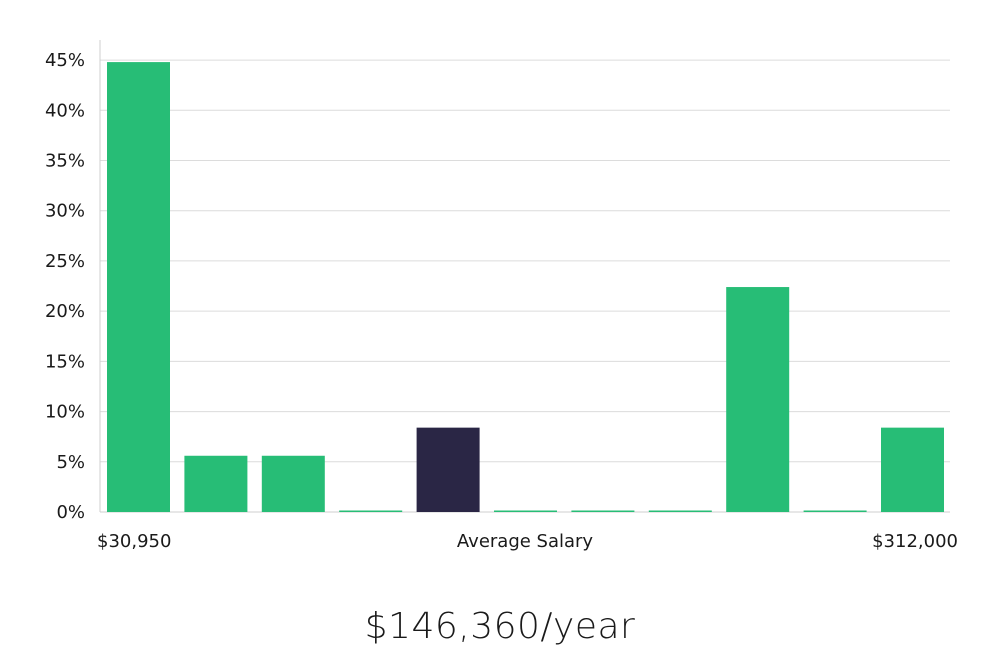 The image size is (1000, 660). What do you see at coordinates (525, 541) in the screenshot?
I see `x-center-label: Average Salary` at bounding box center [525, 541].